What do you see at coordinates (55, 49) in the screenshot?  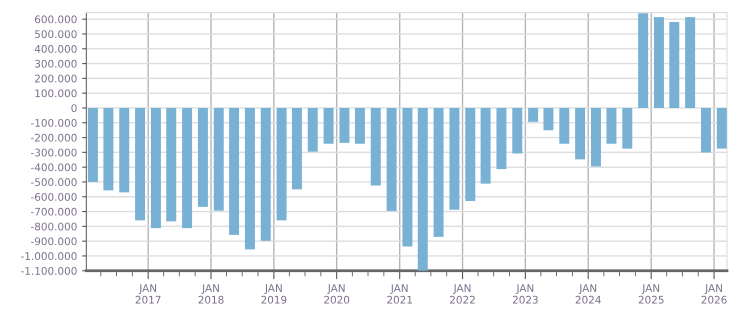 I see `y-tick-label: 400.000` at bounding box center [55, 49].